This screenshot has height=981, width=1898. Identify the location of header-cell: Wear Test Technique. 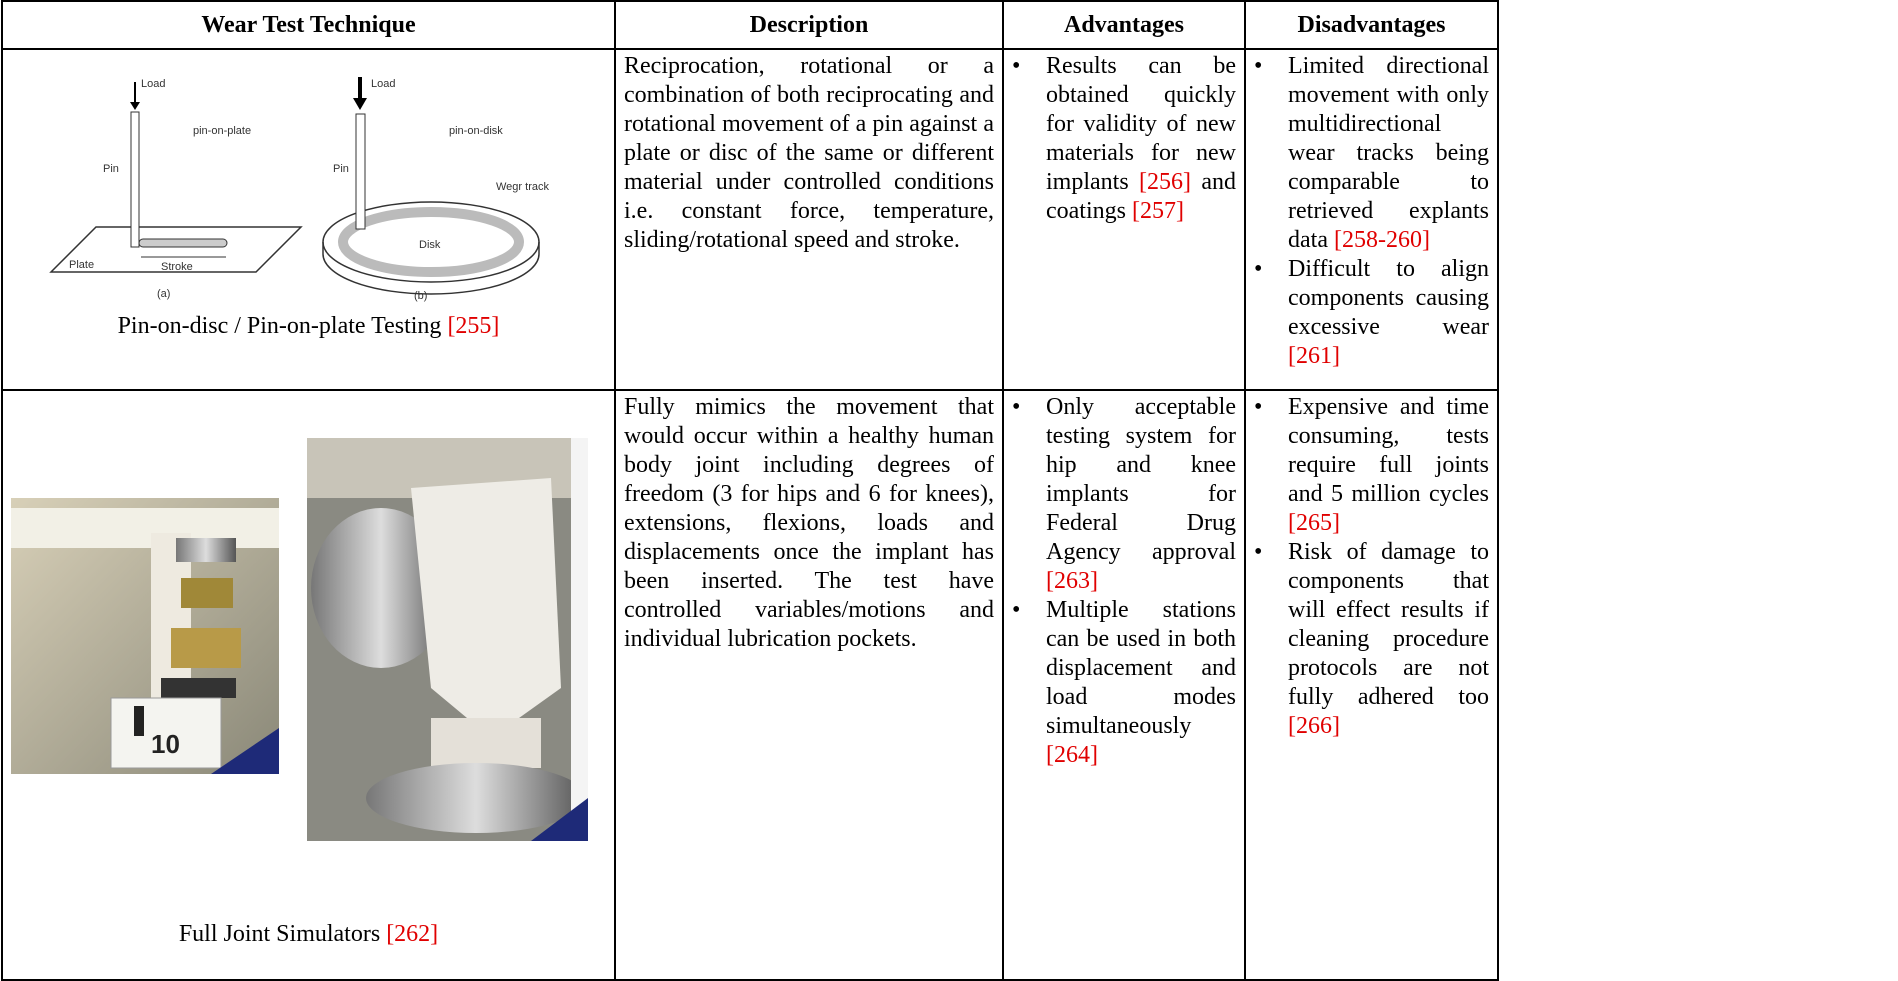
(308, 25).